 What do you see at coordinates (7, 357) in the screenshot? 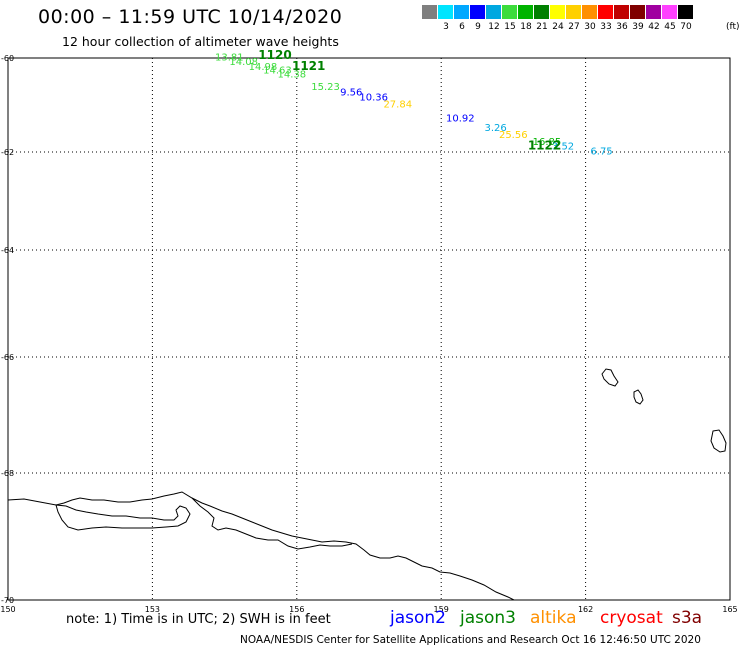
I see `lat-tick-label: -66` at bounding box center [7, 357].